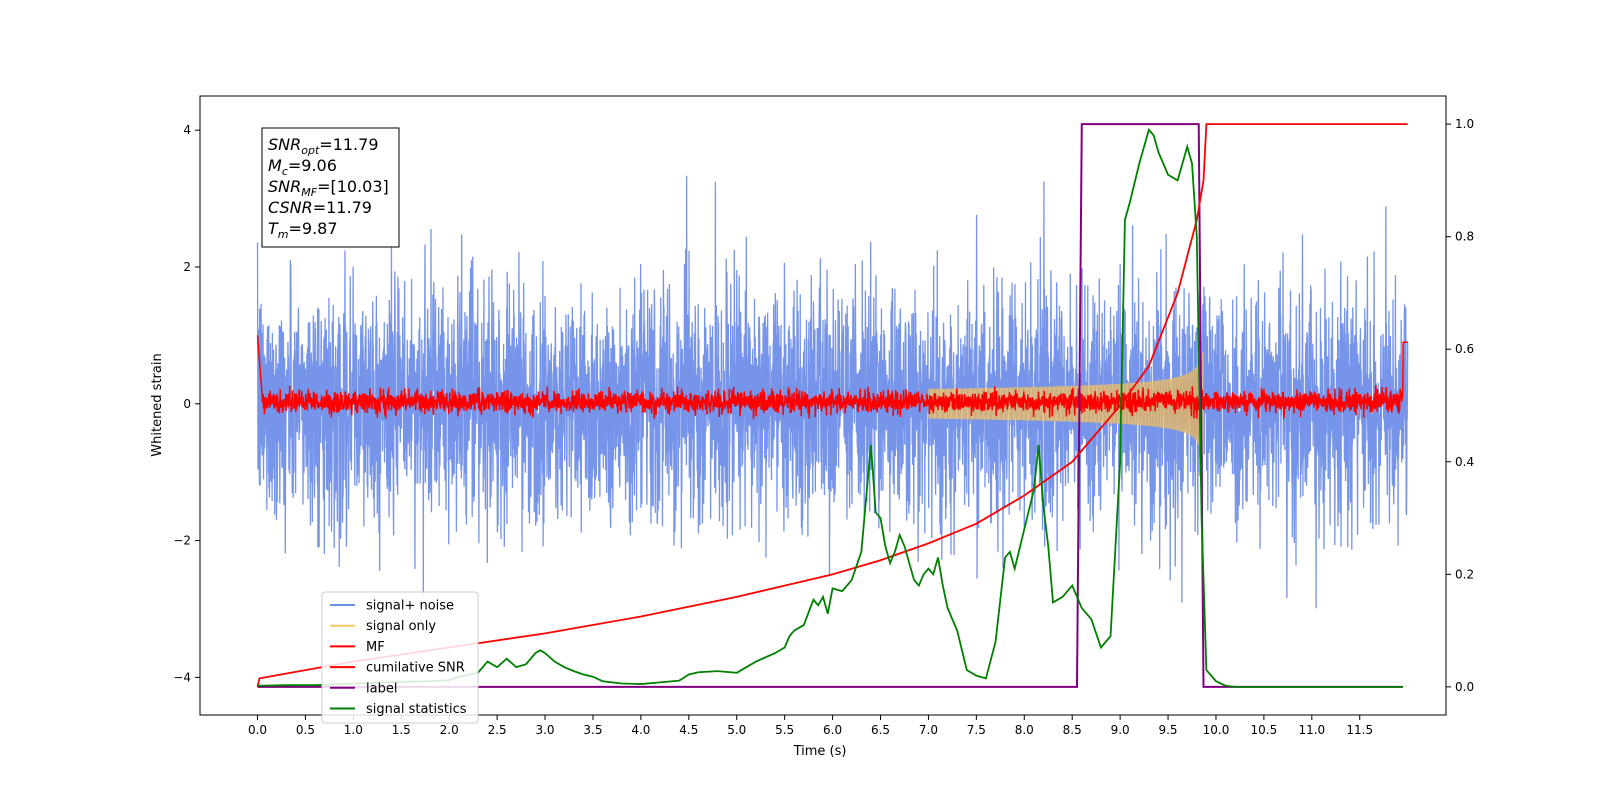  Describe the element at coordinates (401, 626) in the screenshot. I see `legend-entry: signal only` at that location.